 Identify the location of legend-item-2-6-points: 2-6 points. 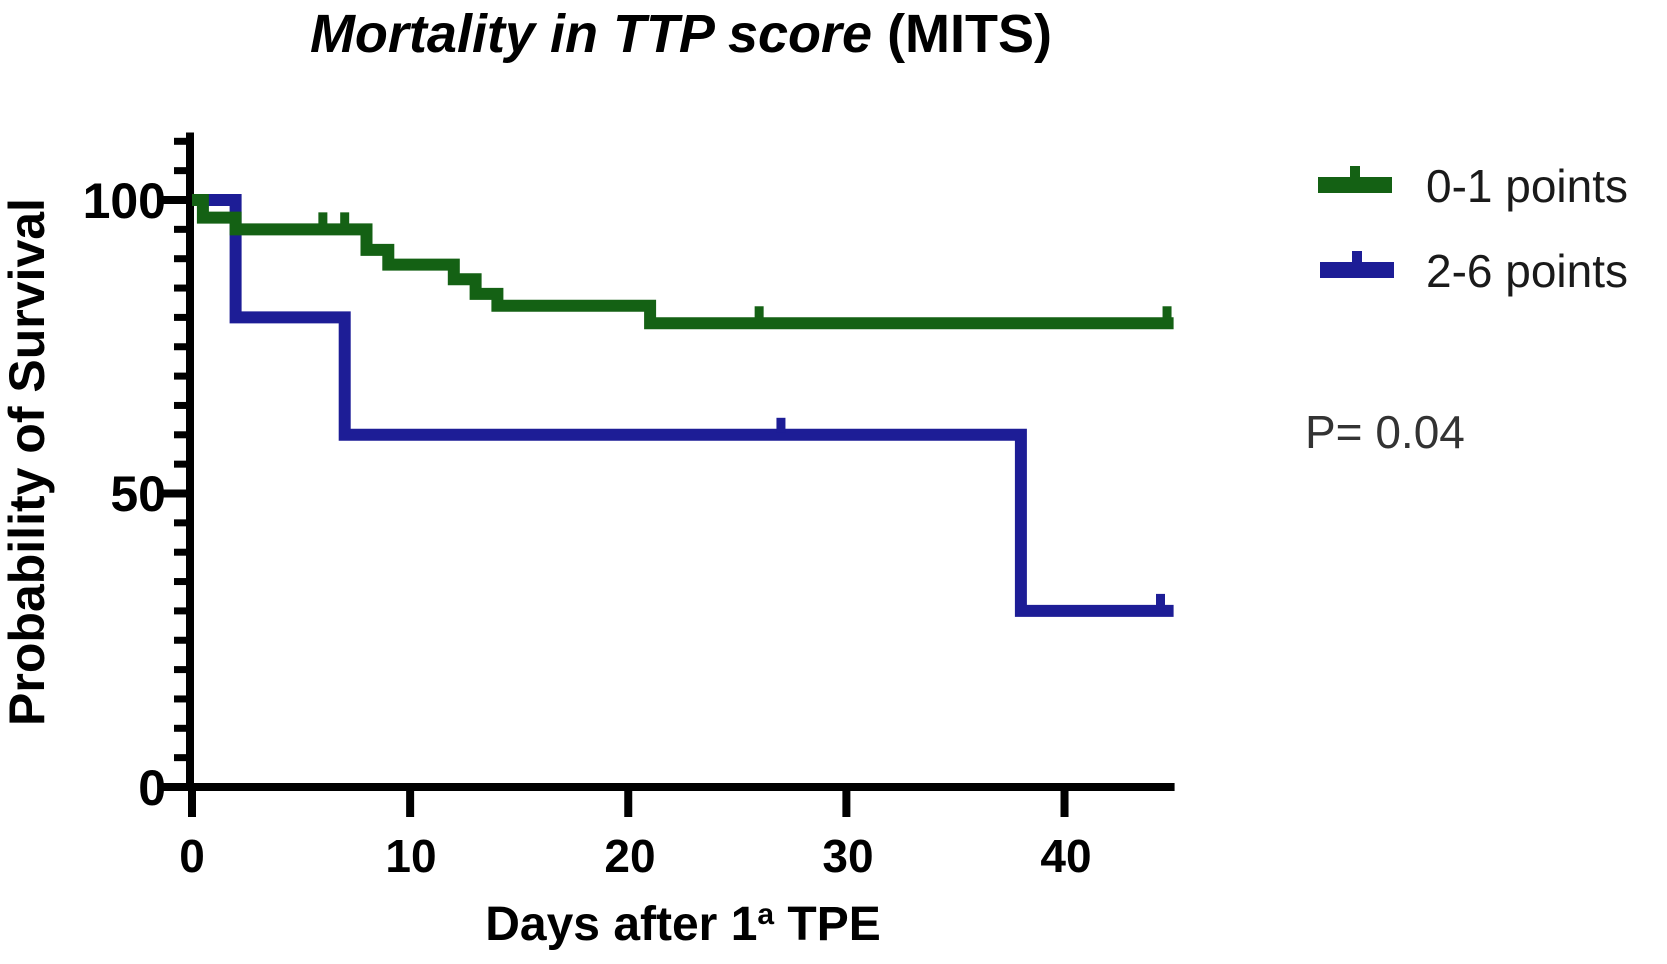
(1474, 271).